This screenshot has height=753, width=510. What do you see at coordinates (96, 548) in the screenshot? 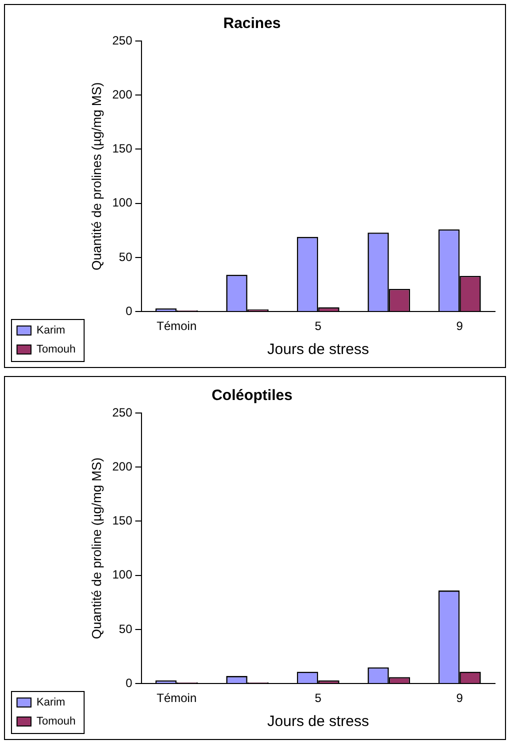
I see `y-axis-title: Quantité de proline (µg/mg MS)` at bounding box center [96, 548].